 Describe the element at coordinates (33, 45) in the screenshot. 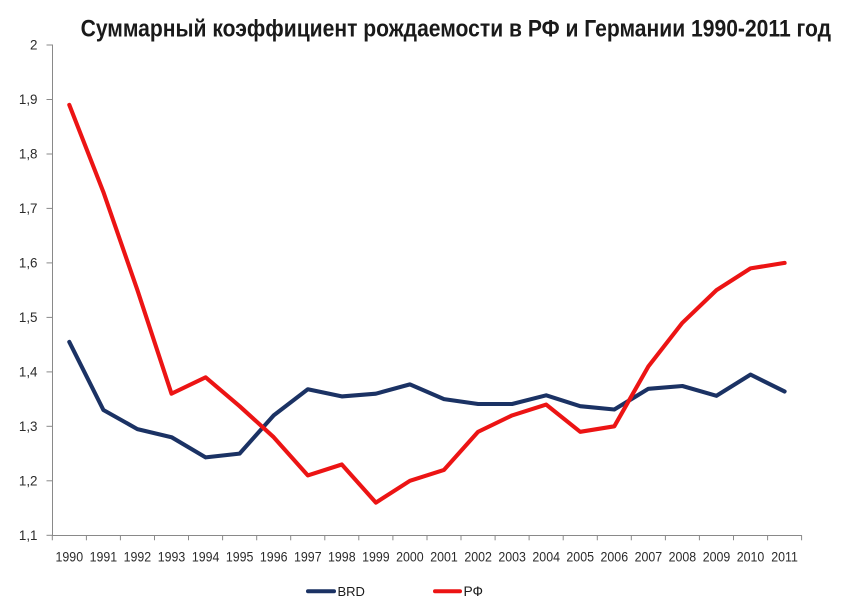

I see `svg-text: 2` at that location.